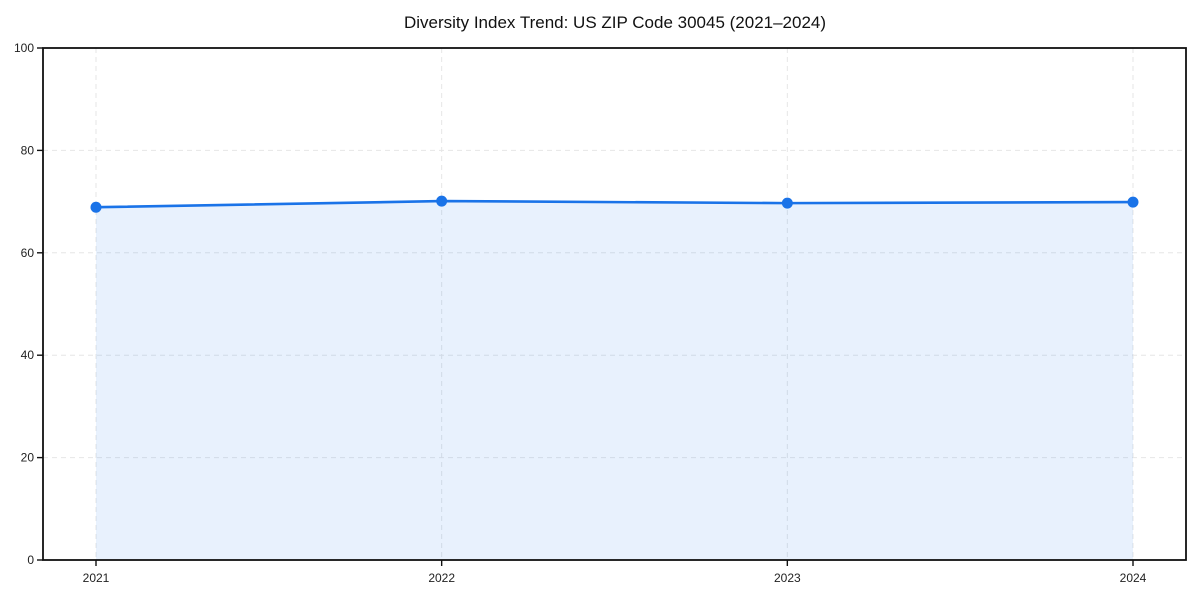  Describe the element at coordinates (28, 253) in the screenshot. I see `y-tick-label: 60` at that location.